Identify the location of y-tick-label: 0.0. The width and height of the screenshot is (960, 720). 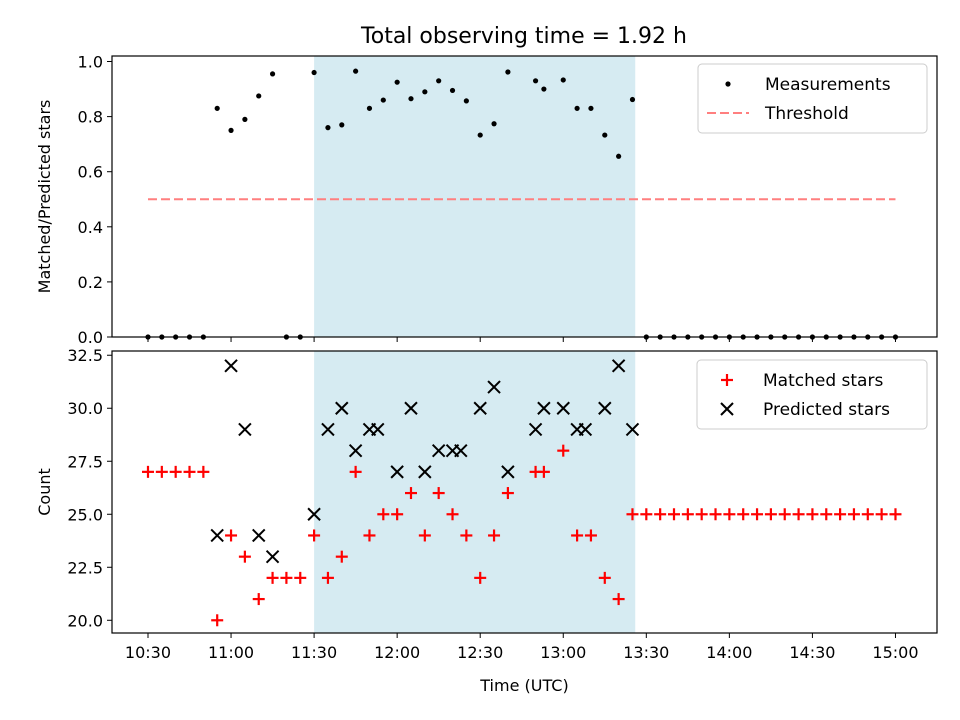
(90, 337).